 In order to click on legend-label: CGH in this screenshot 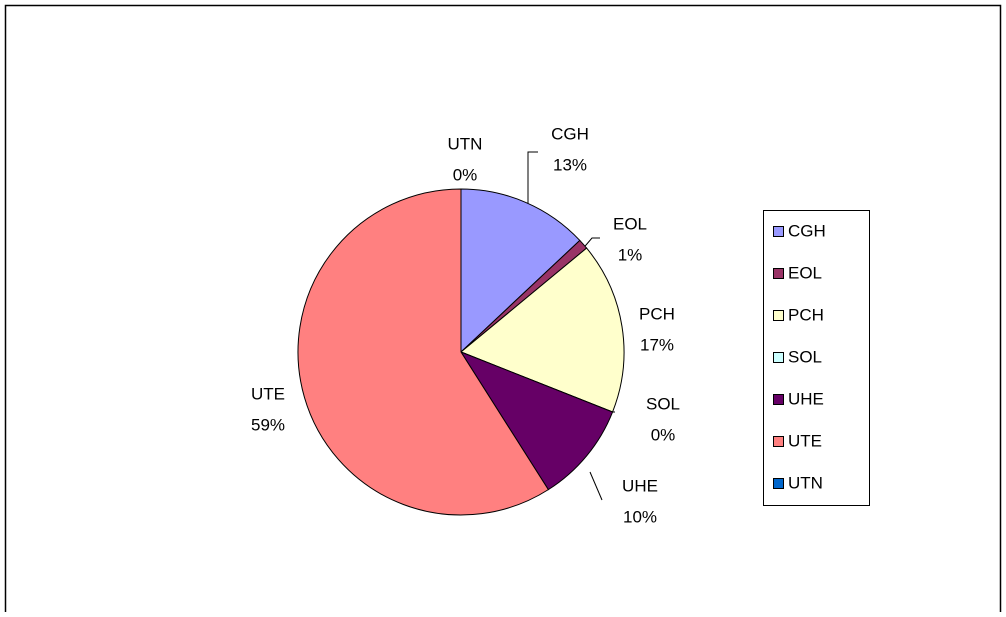, I will do `click(807, 230)`.